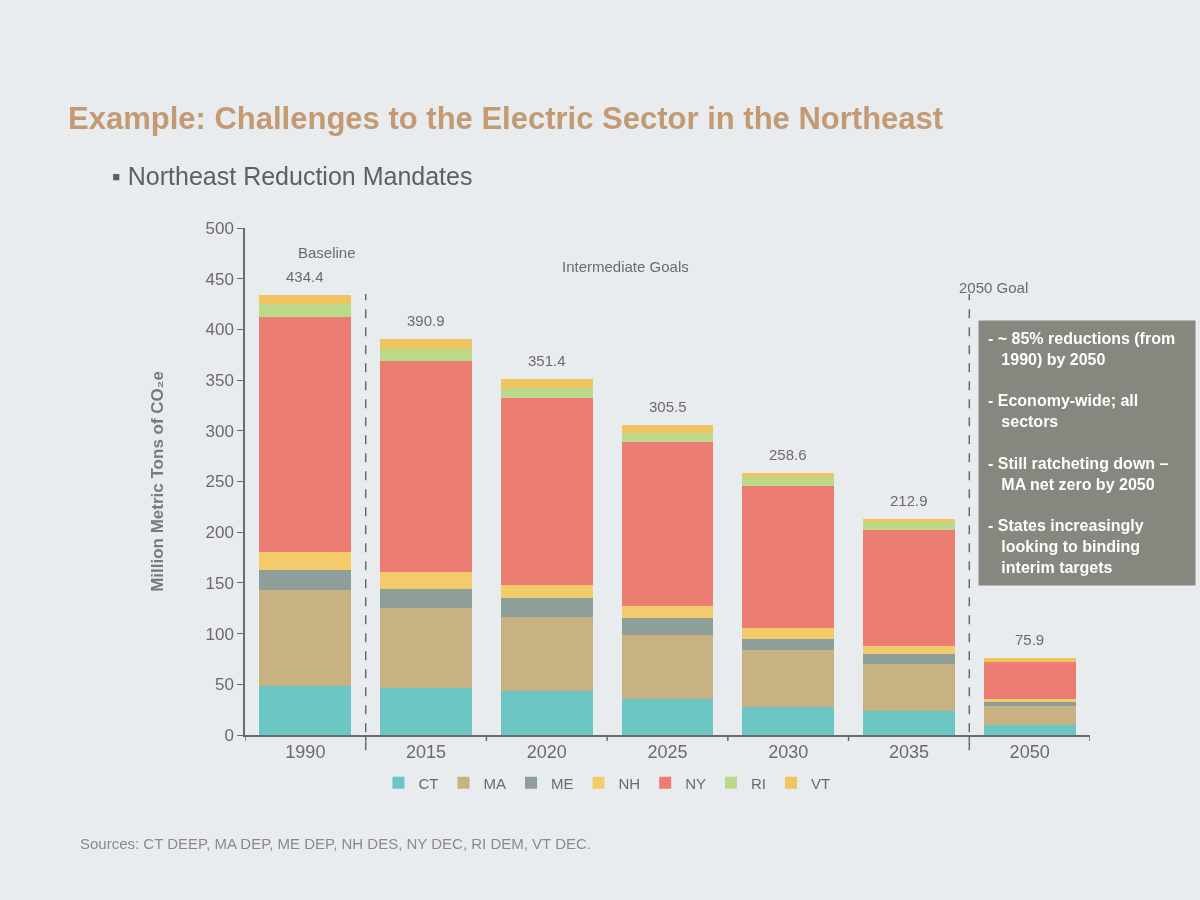 The height and width of the screenshot is (900, 1200). What do you see at coordinates (788, 752) in the screenshot?
I see `x-tick-label: 2030` at bounding box center [788, 752].